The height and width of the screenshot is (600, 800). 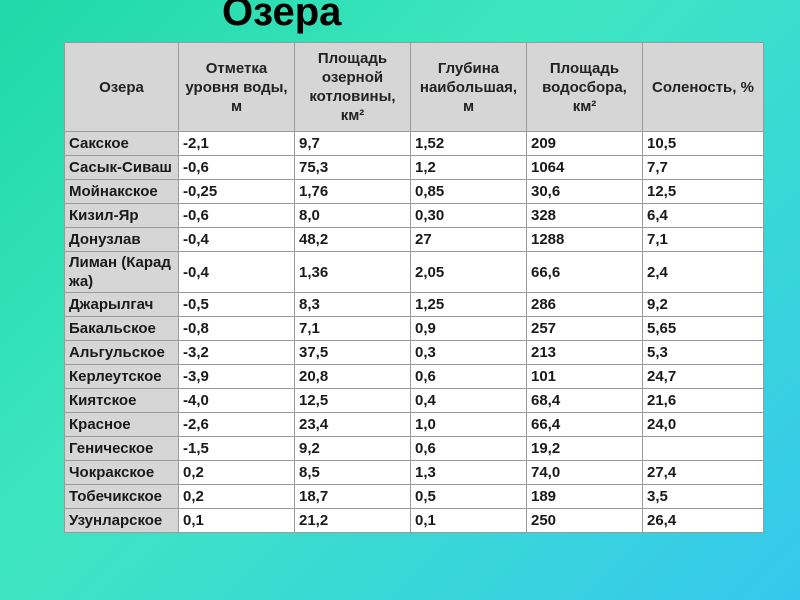 What do you see at coordinates (584, 472) in the screenshot?
I see `catchment-area-cell: 74,0` at bounding box center [584, 472].